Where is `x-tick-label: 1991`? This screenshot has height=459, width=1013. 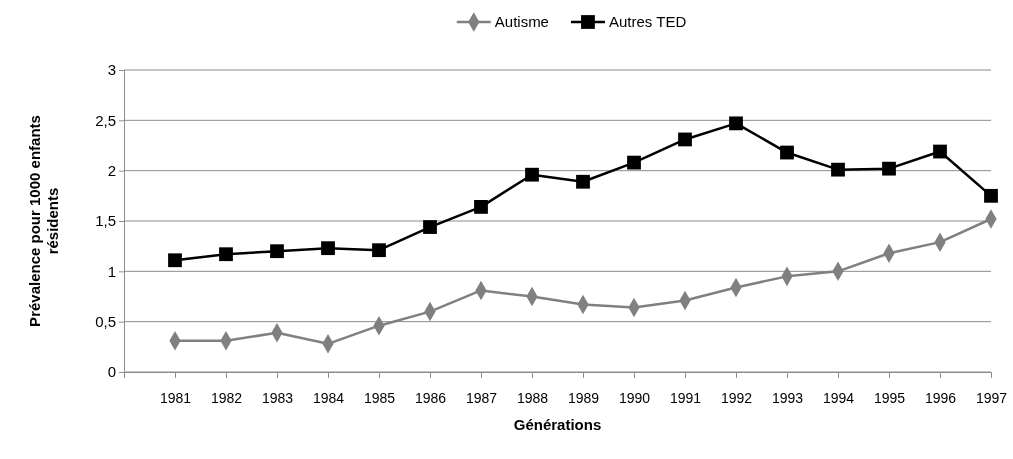
x-tick-label: 1991 is located at coordinates (685, 398).